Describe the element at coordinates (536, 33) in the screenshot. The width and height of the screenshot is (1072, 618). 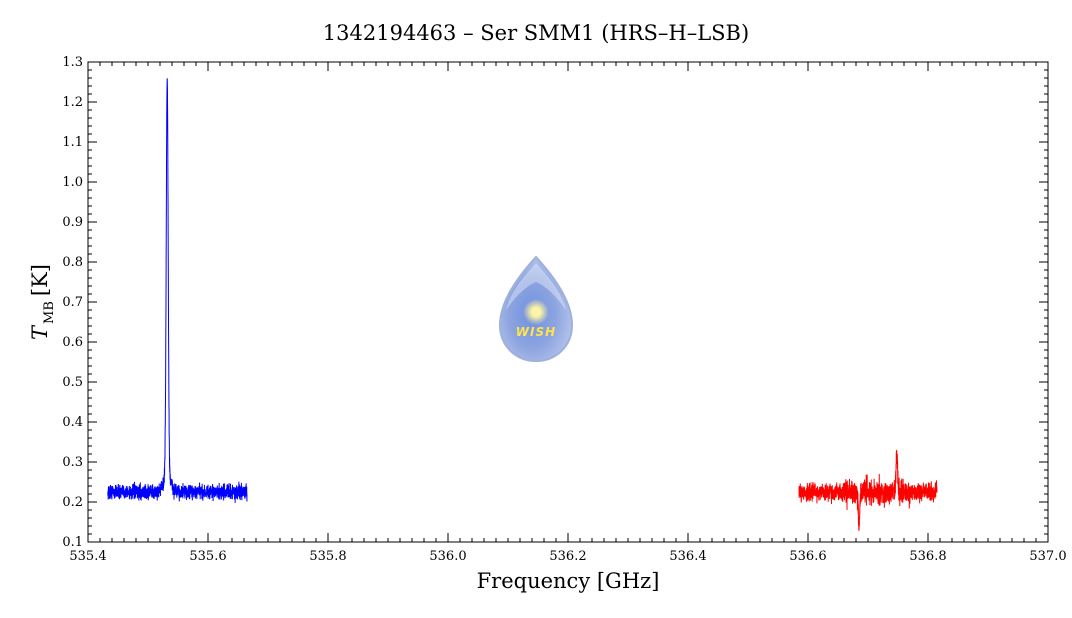
I see `chart-title: 1342194463 – Ser SMM1 (HRS–H–LSB)` at that location.